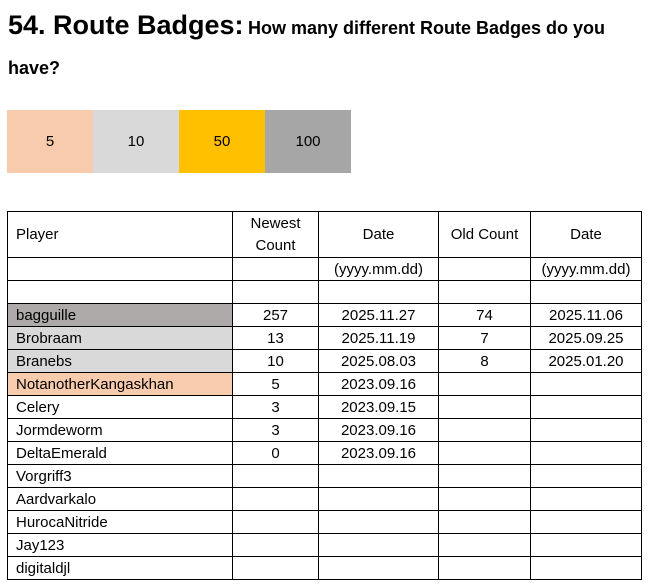 The width and height of the screenshot is (653, 587). I want to click on player-cell: Branebs, so click(120, 361).